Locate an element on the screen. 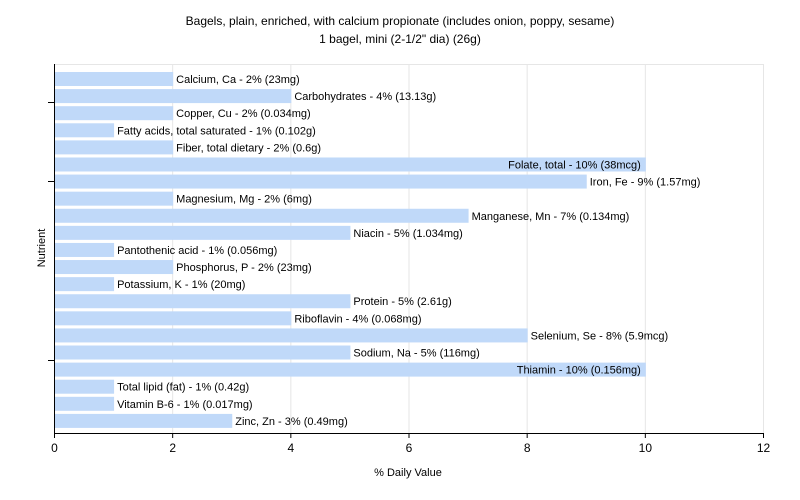 The image size is (800, 500). bar-label: Total lipid (fat) - 1% (0.42g) is located at coordinates (183, 388).